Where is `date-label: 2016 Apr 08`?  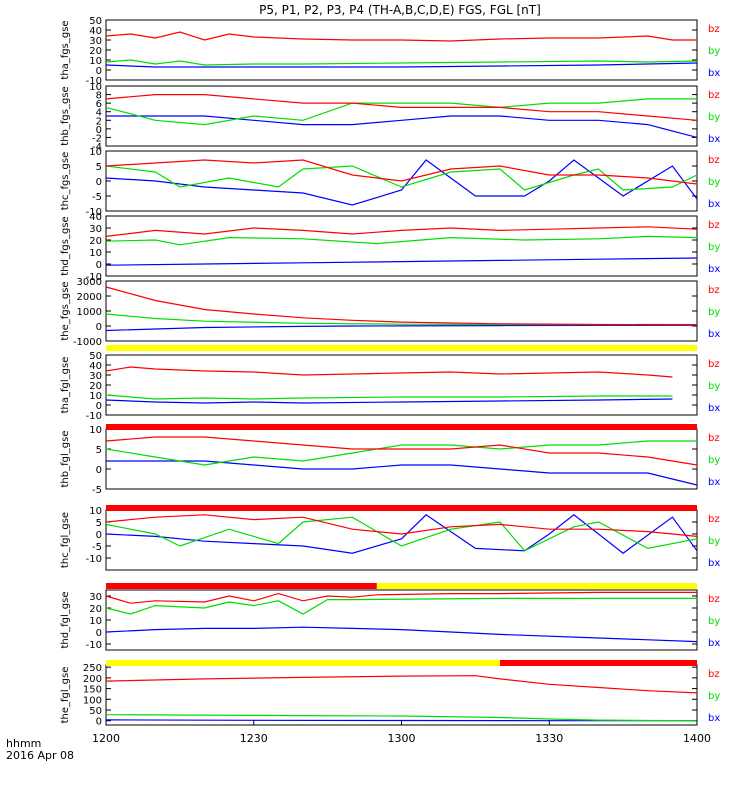
date-label: 2016 Apr 08 is located at coordinates (40, 755).